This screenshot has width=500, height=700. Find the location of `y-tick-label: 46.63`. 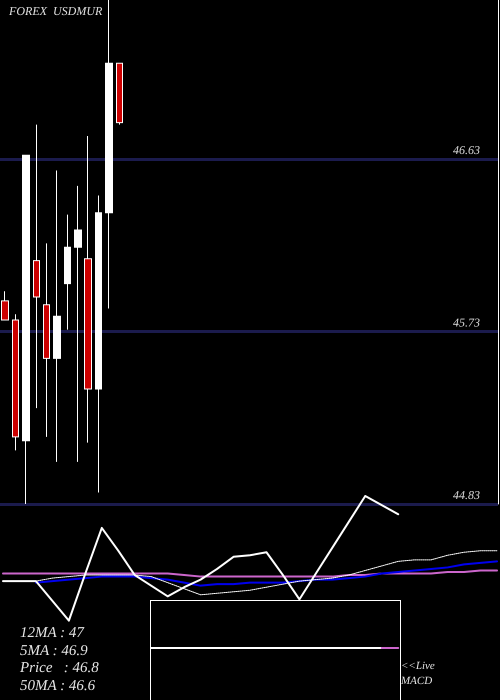

y-tick-label: 46.63 is located at coordinates (466, 150).